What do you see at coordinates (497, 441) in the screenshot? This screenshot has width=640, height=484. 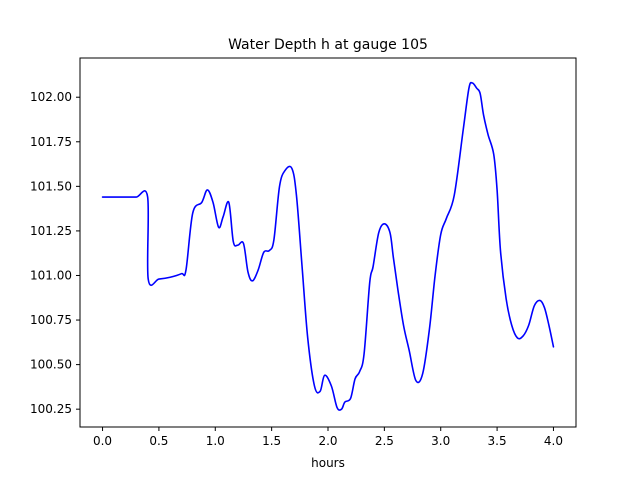 I see `x-tick-label: 3.5` at bounding box center [497, 441].